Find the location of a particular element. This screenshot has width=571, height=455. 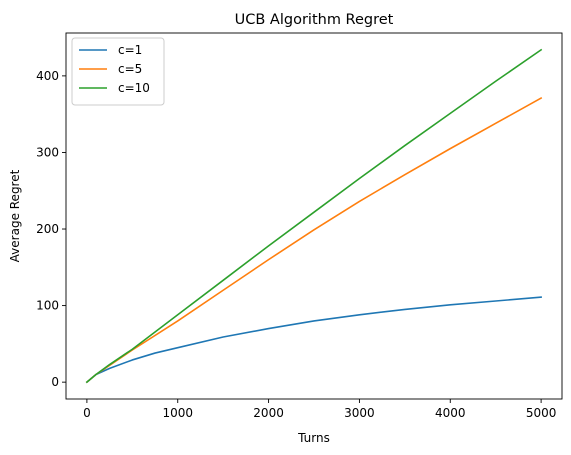

x-tick-label: 2000 is located at coordinates (268, 413).